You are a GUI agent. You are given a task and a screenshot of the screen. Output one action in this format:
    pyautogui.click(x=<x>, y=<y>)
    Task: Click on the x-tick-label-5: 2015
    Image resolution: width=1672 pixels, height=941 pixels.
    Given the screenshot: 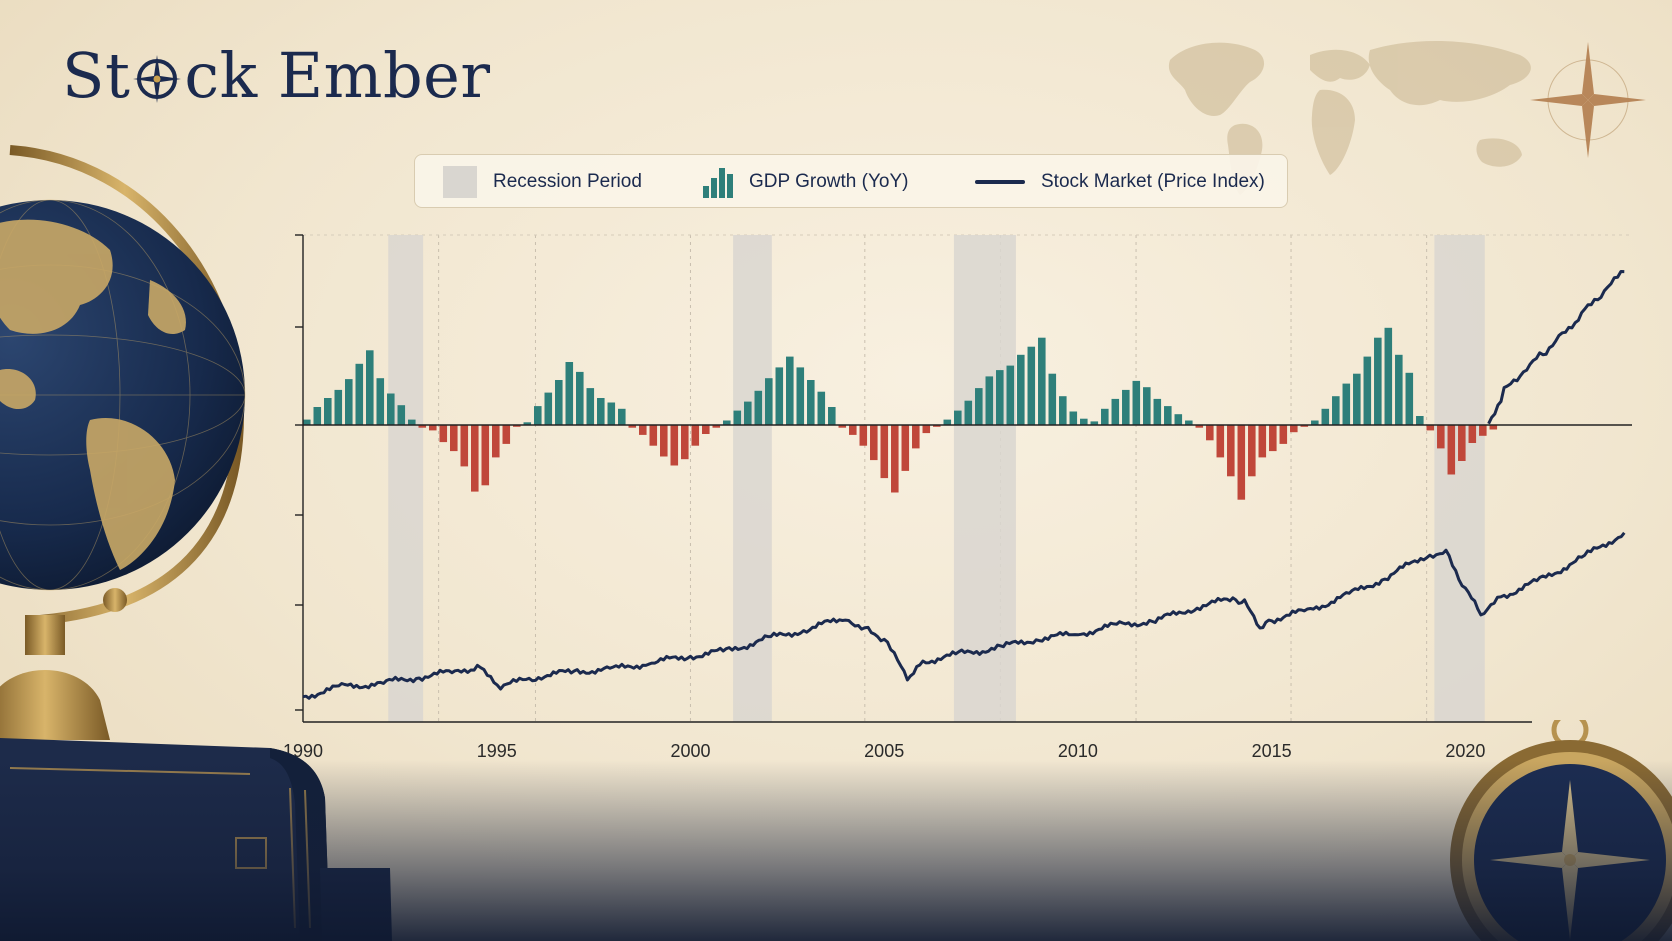 What is the action you would take?
    pyautogui.click(x=1272, y=751)
    